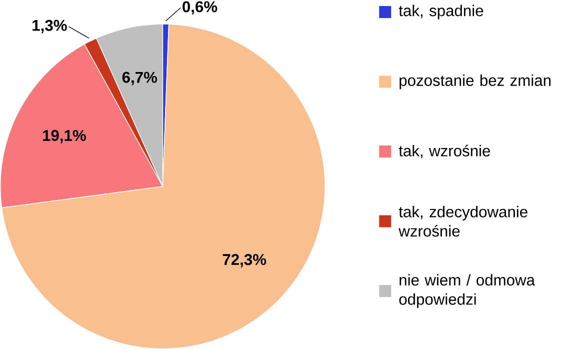  I want to click on legend-label: tak, spadnie, so click(441, 12).